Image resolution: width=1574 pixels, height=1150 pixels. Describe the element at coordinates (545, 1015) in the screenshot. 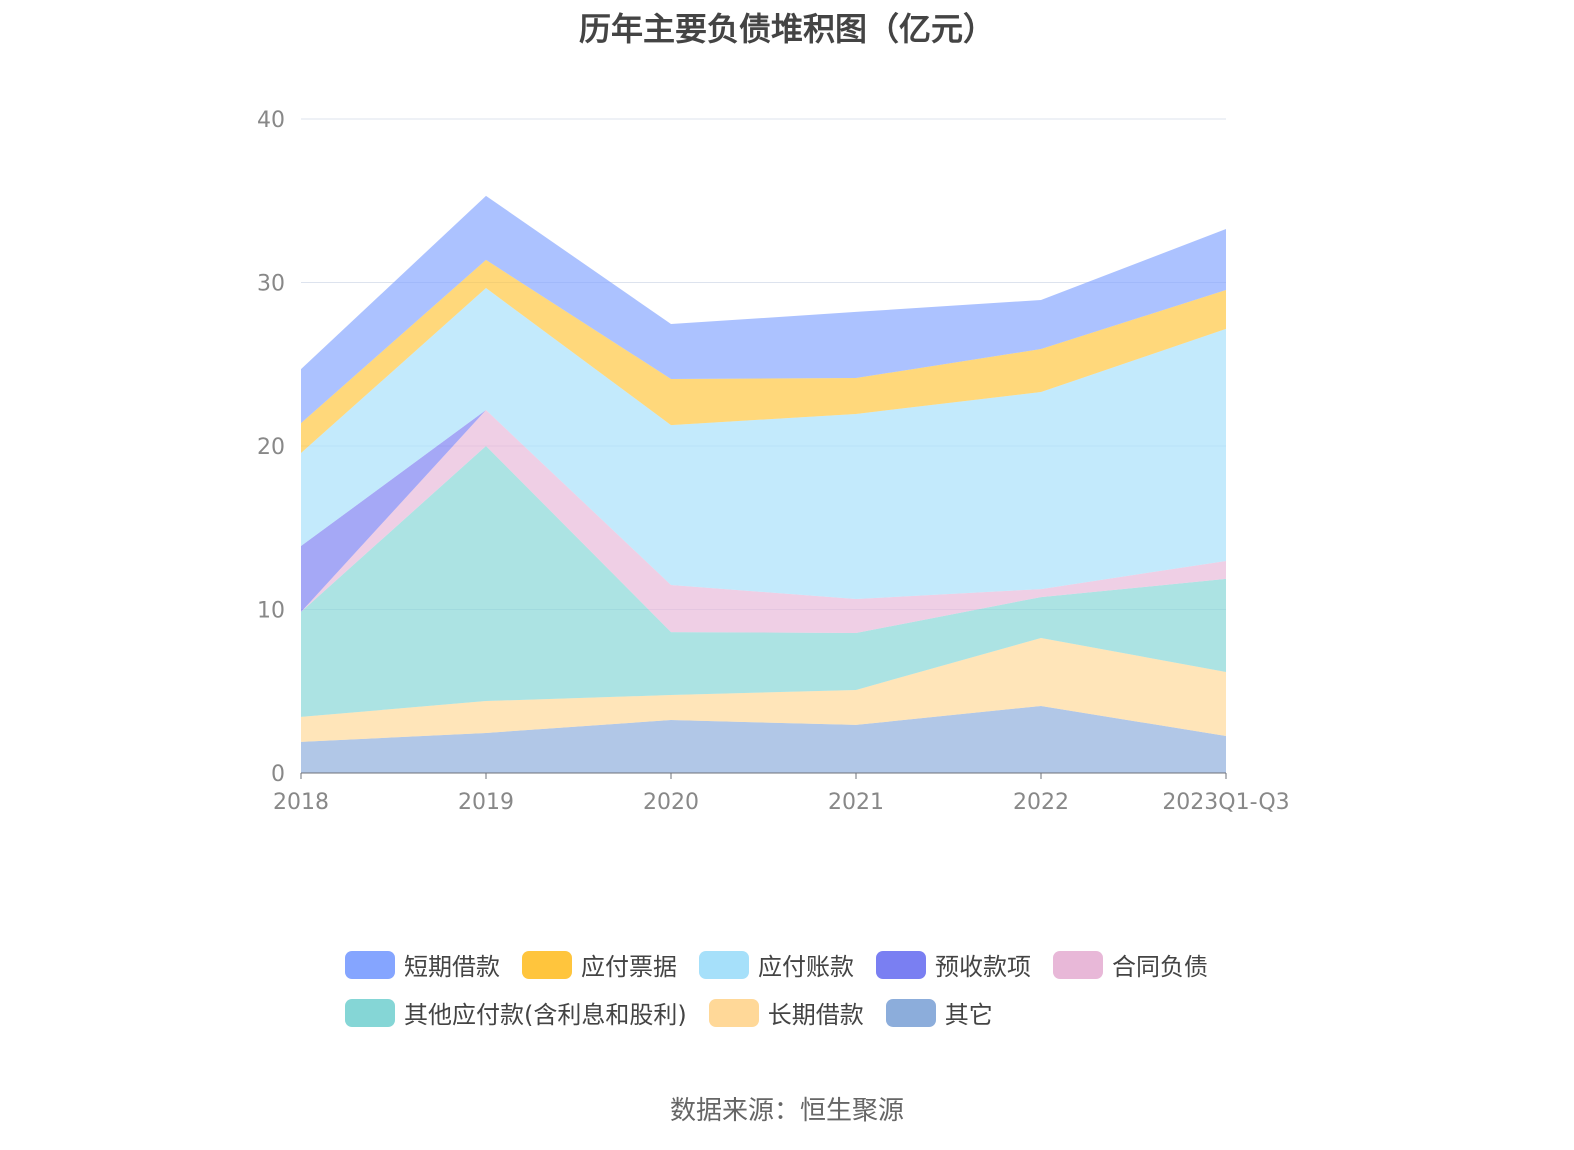

I see `legend-label: 其他应付款(含利息和股利)` at that location.